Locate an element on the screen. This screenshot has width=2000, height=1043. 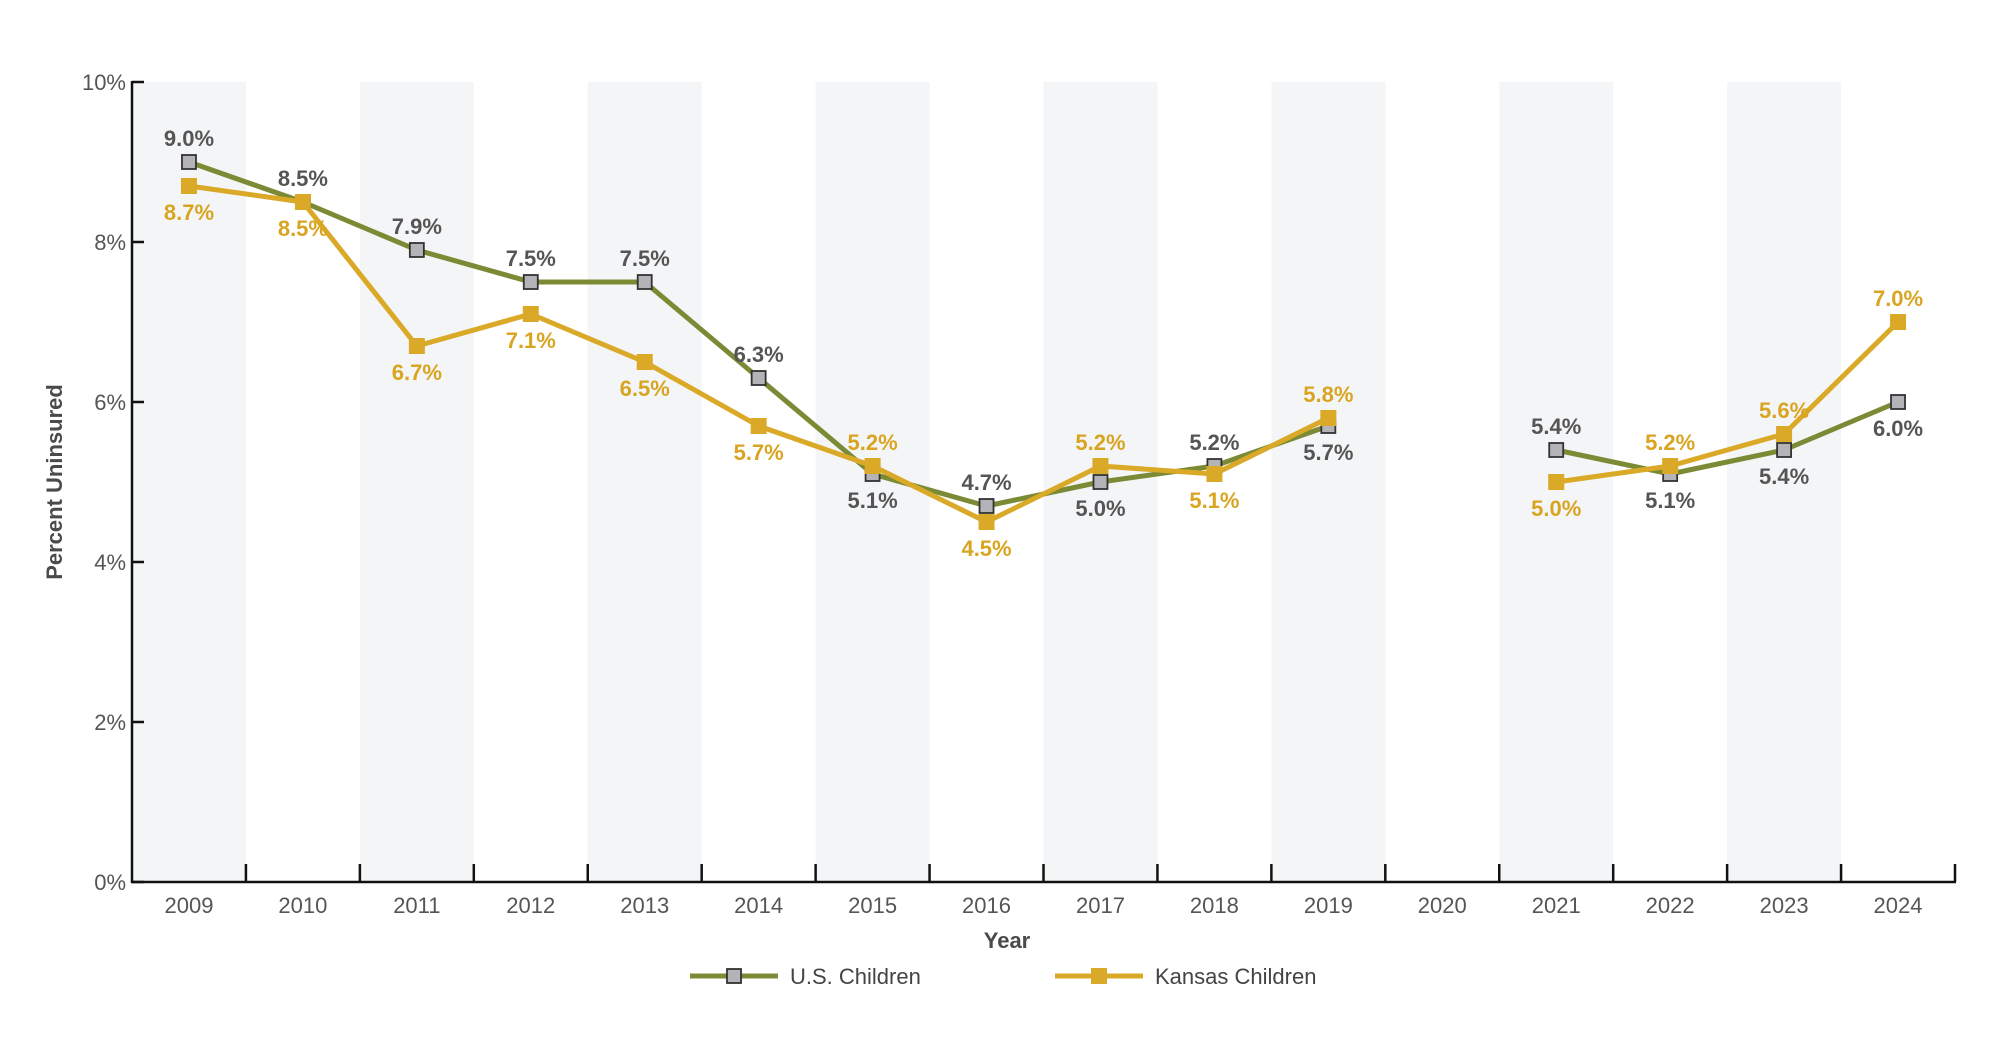
legend: U.S. Children Kansas Children is located at coordinates (1003, 976).